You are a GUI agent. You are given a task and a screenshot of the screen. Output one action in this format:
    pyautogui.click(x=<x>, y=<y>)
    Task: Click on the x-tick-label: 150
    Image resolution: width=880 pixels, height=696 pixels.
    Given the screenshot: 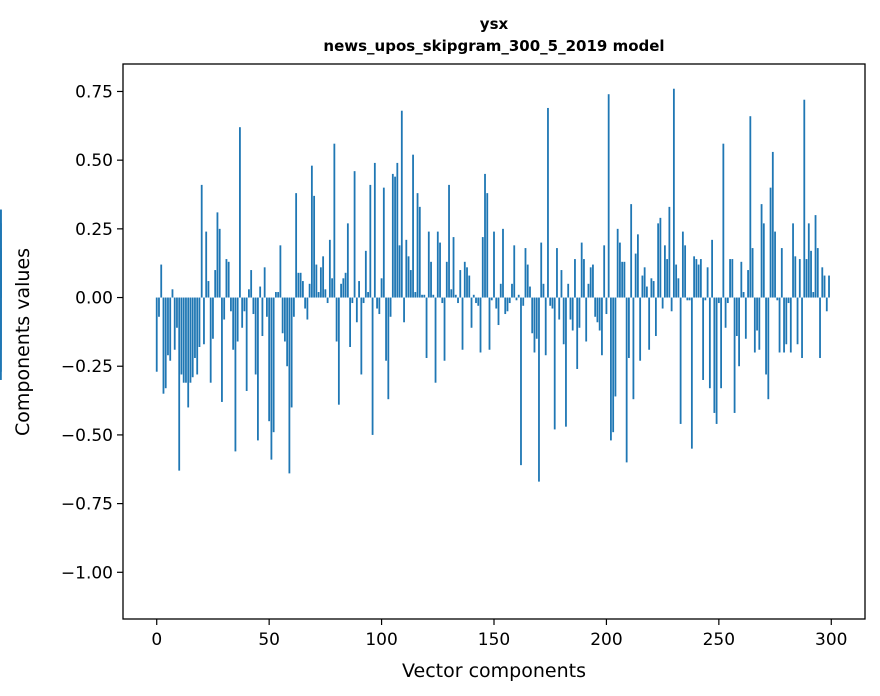 What is the action you would take?
    pyautogui.click(x=494, y=640)
    